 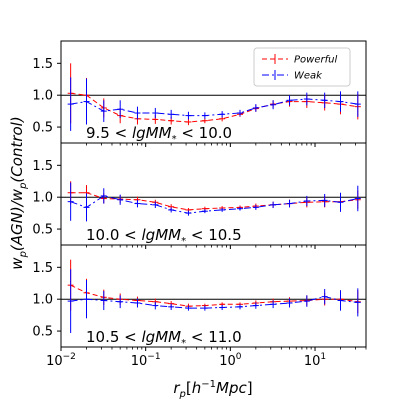 What do you see at coordinates (214, 337) in the screenshot?
I see `panel-label-suffix: < 11.0` at bounding box center [214, 337].